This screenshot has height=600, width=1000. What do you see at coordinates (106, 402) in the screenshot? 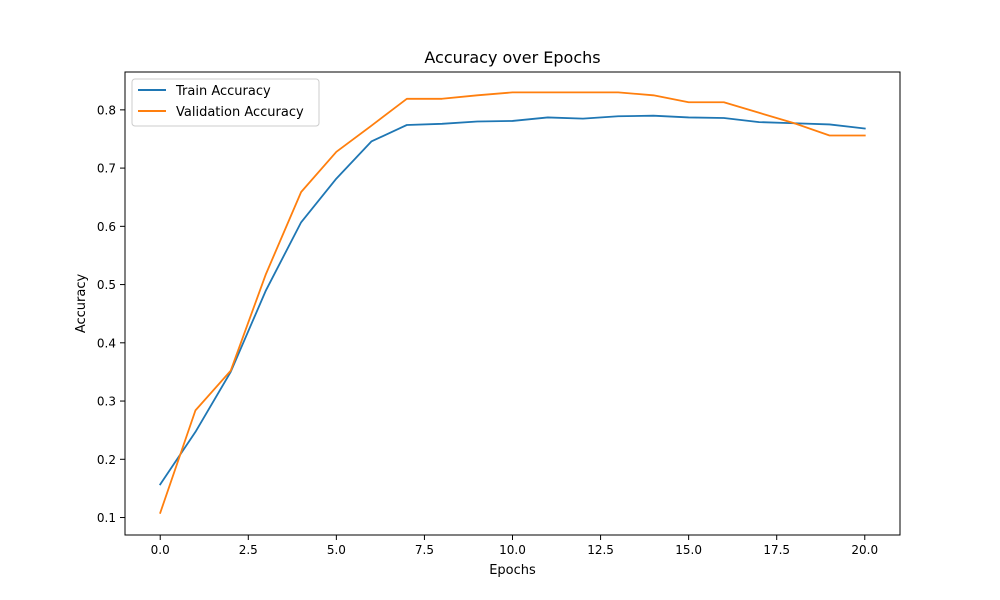
I see `y-tick-label: 0.3` at bounding box center [106, 402].